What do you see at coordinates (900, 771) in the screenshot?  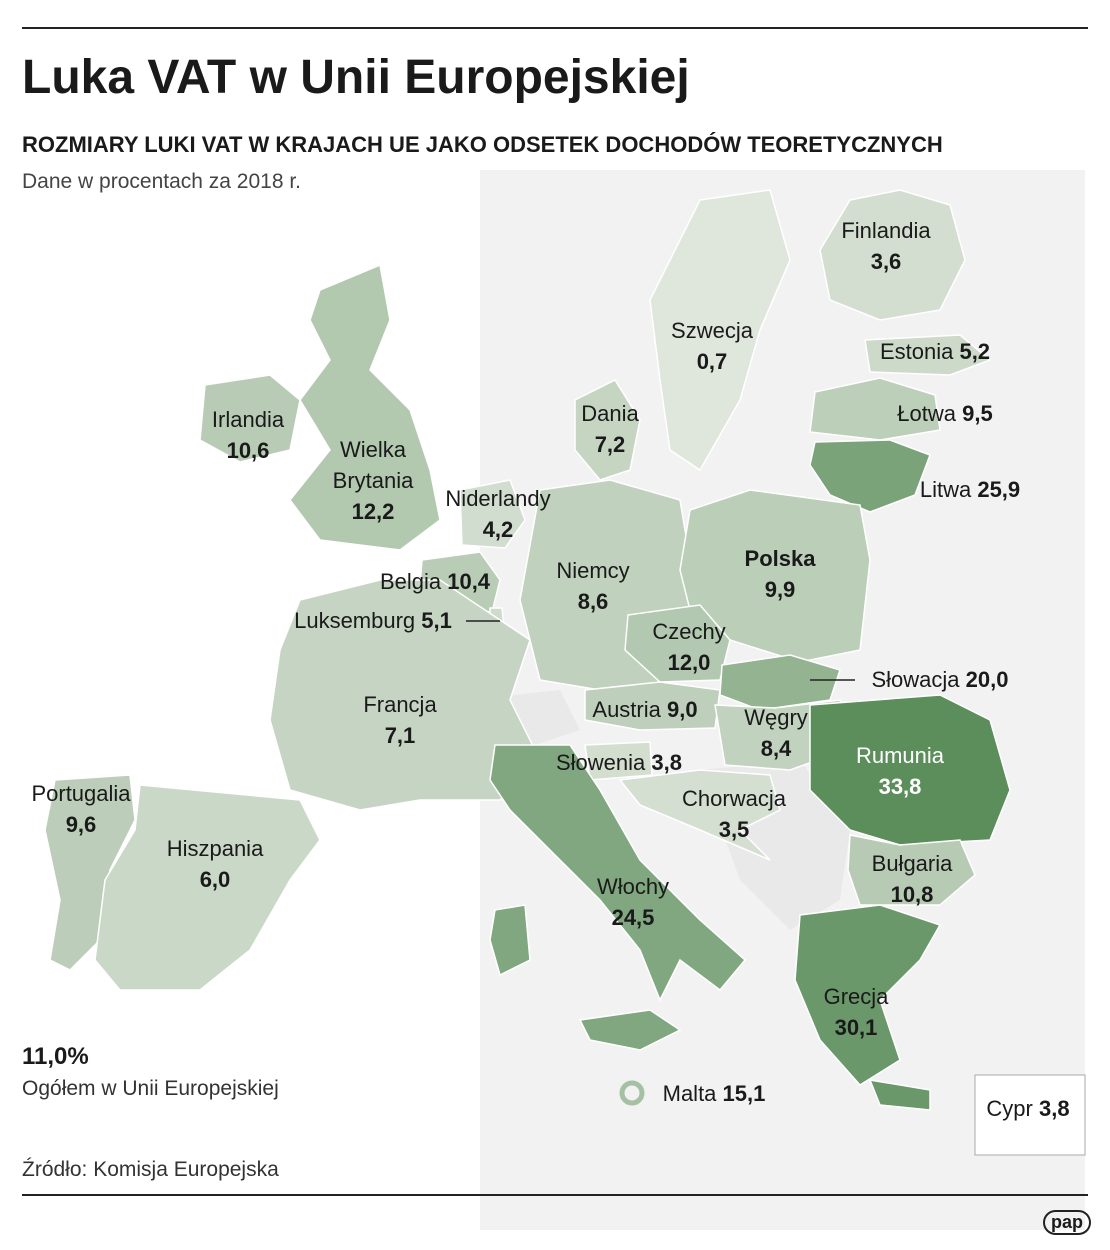 I see `country-label: Rumunia 33,8` at bounding box center [900, 771].